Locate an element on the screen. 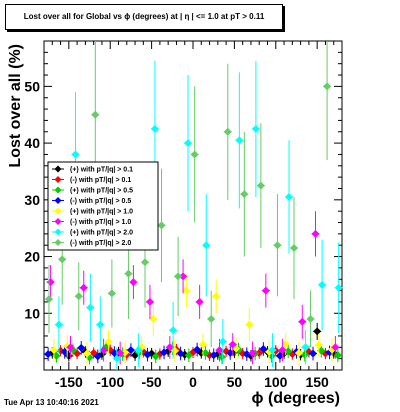 The width and height of the screenshot is (400, 412). y-tick-label: 40 is located at coordinates (32, 143).